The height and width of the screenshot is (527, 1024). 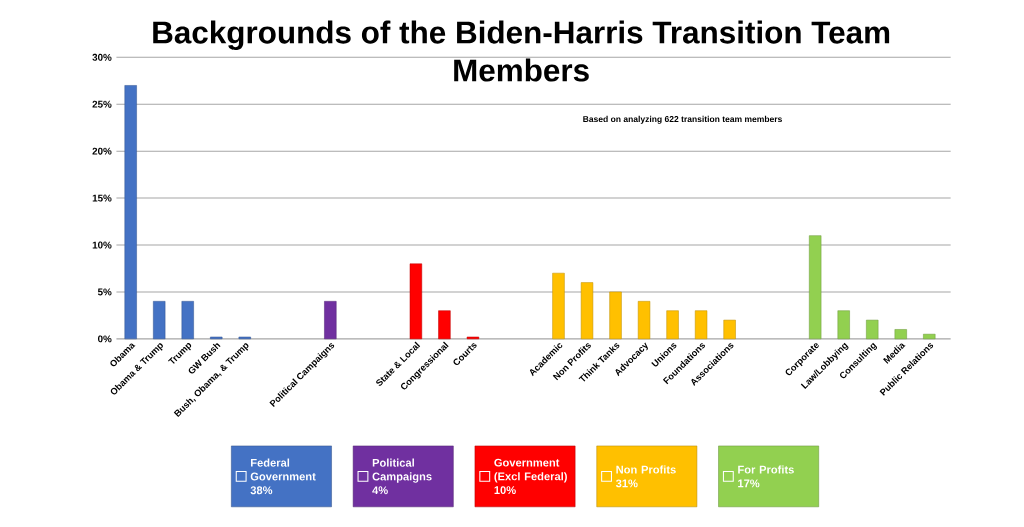 I want to click on y-tick-label: 5%, so click(x=104, y=292).